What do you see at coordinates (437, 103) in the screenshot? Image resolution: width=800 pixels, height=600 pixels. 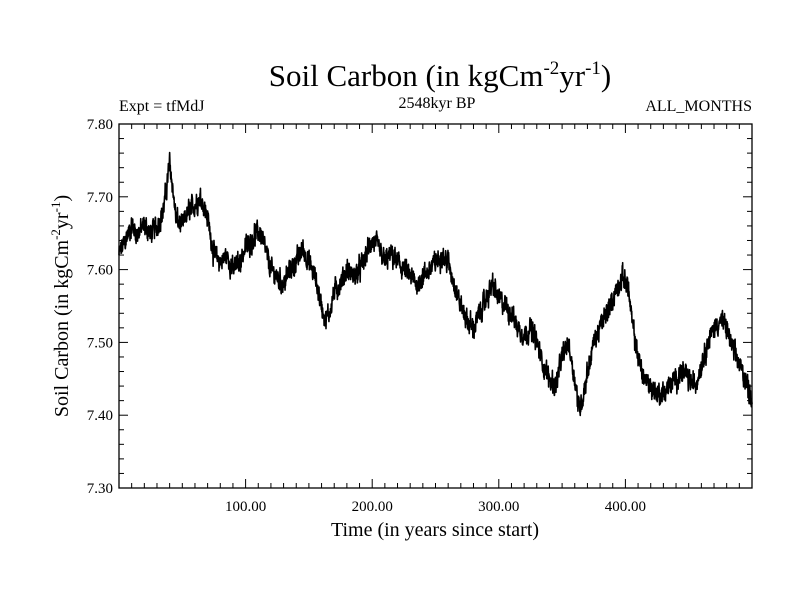 I see `period-label: 2548kyr BP` at bounding box center [437, 103].